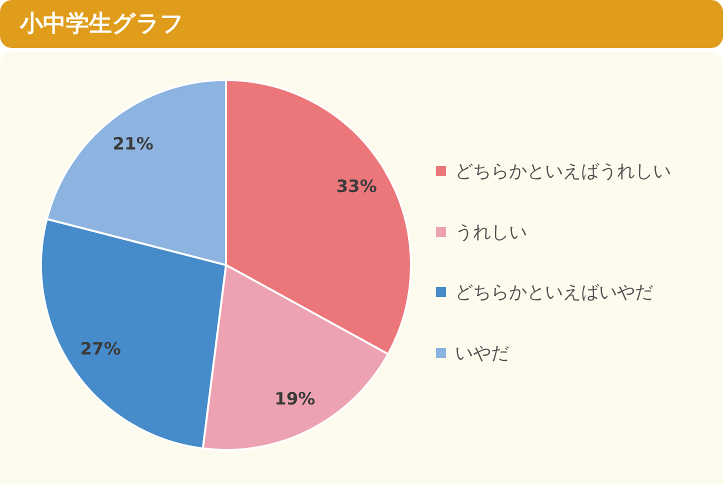 The image size is (725, 484). I want to click on legend-label: いやだ, so click(482, 353).